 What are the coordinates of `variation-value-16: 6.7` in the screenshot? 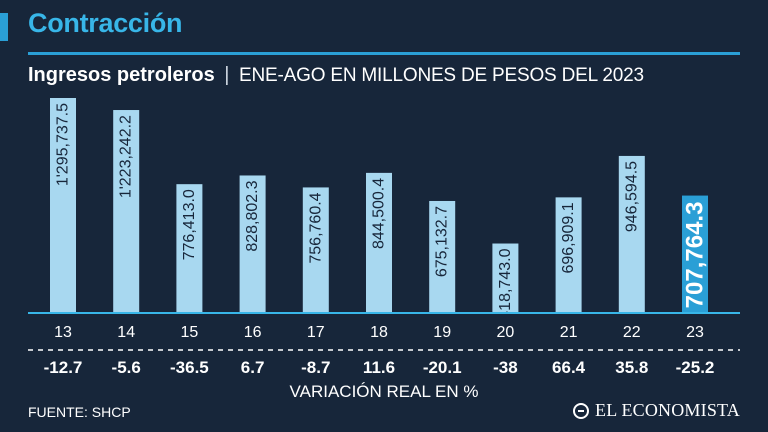 It's located at (253, 367).